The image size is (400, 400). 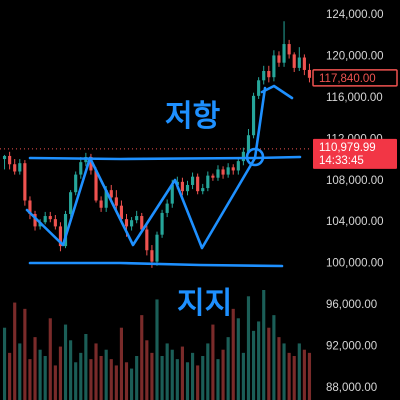 What do you see at coordinates (355, 56) in the screenshot?
I see `price-tick-label: 120,000.00` at bounding box center [355, 56].